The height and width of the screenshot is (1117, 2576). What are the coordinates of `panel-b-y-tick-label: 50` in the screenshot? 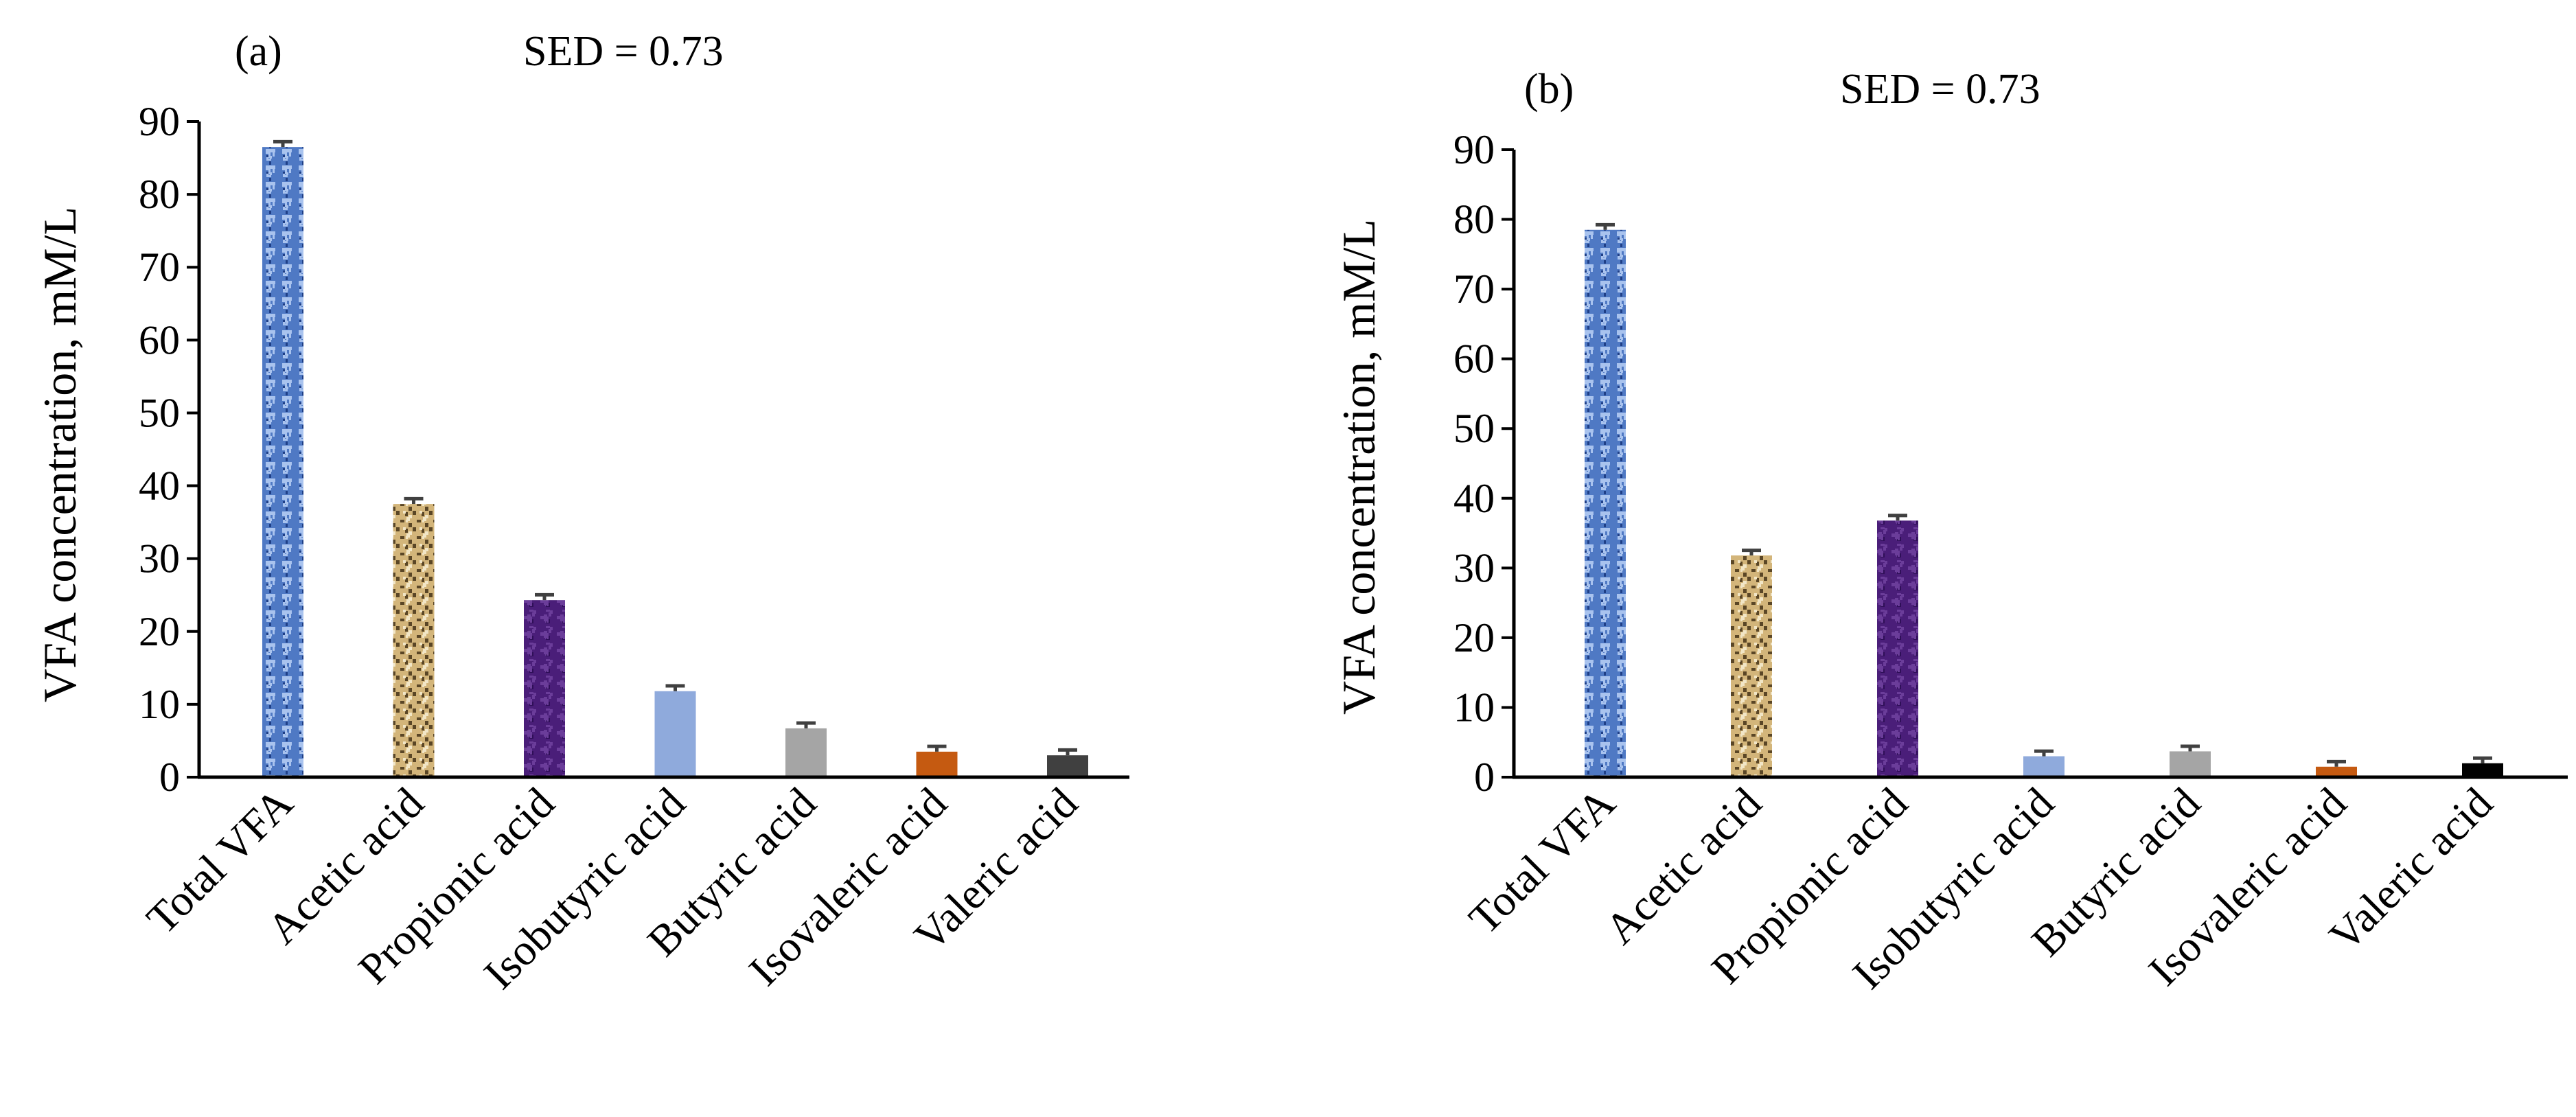 It's located at (1474, 428).